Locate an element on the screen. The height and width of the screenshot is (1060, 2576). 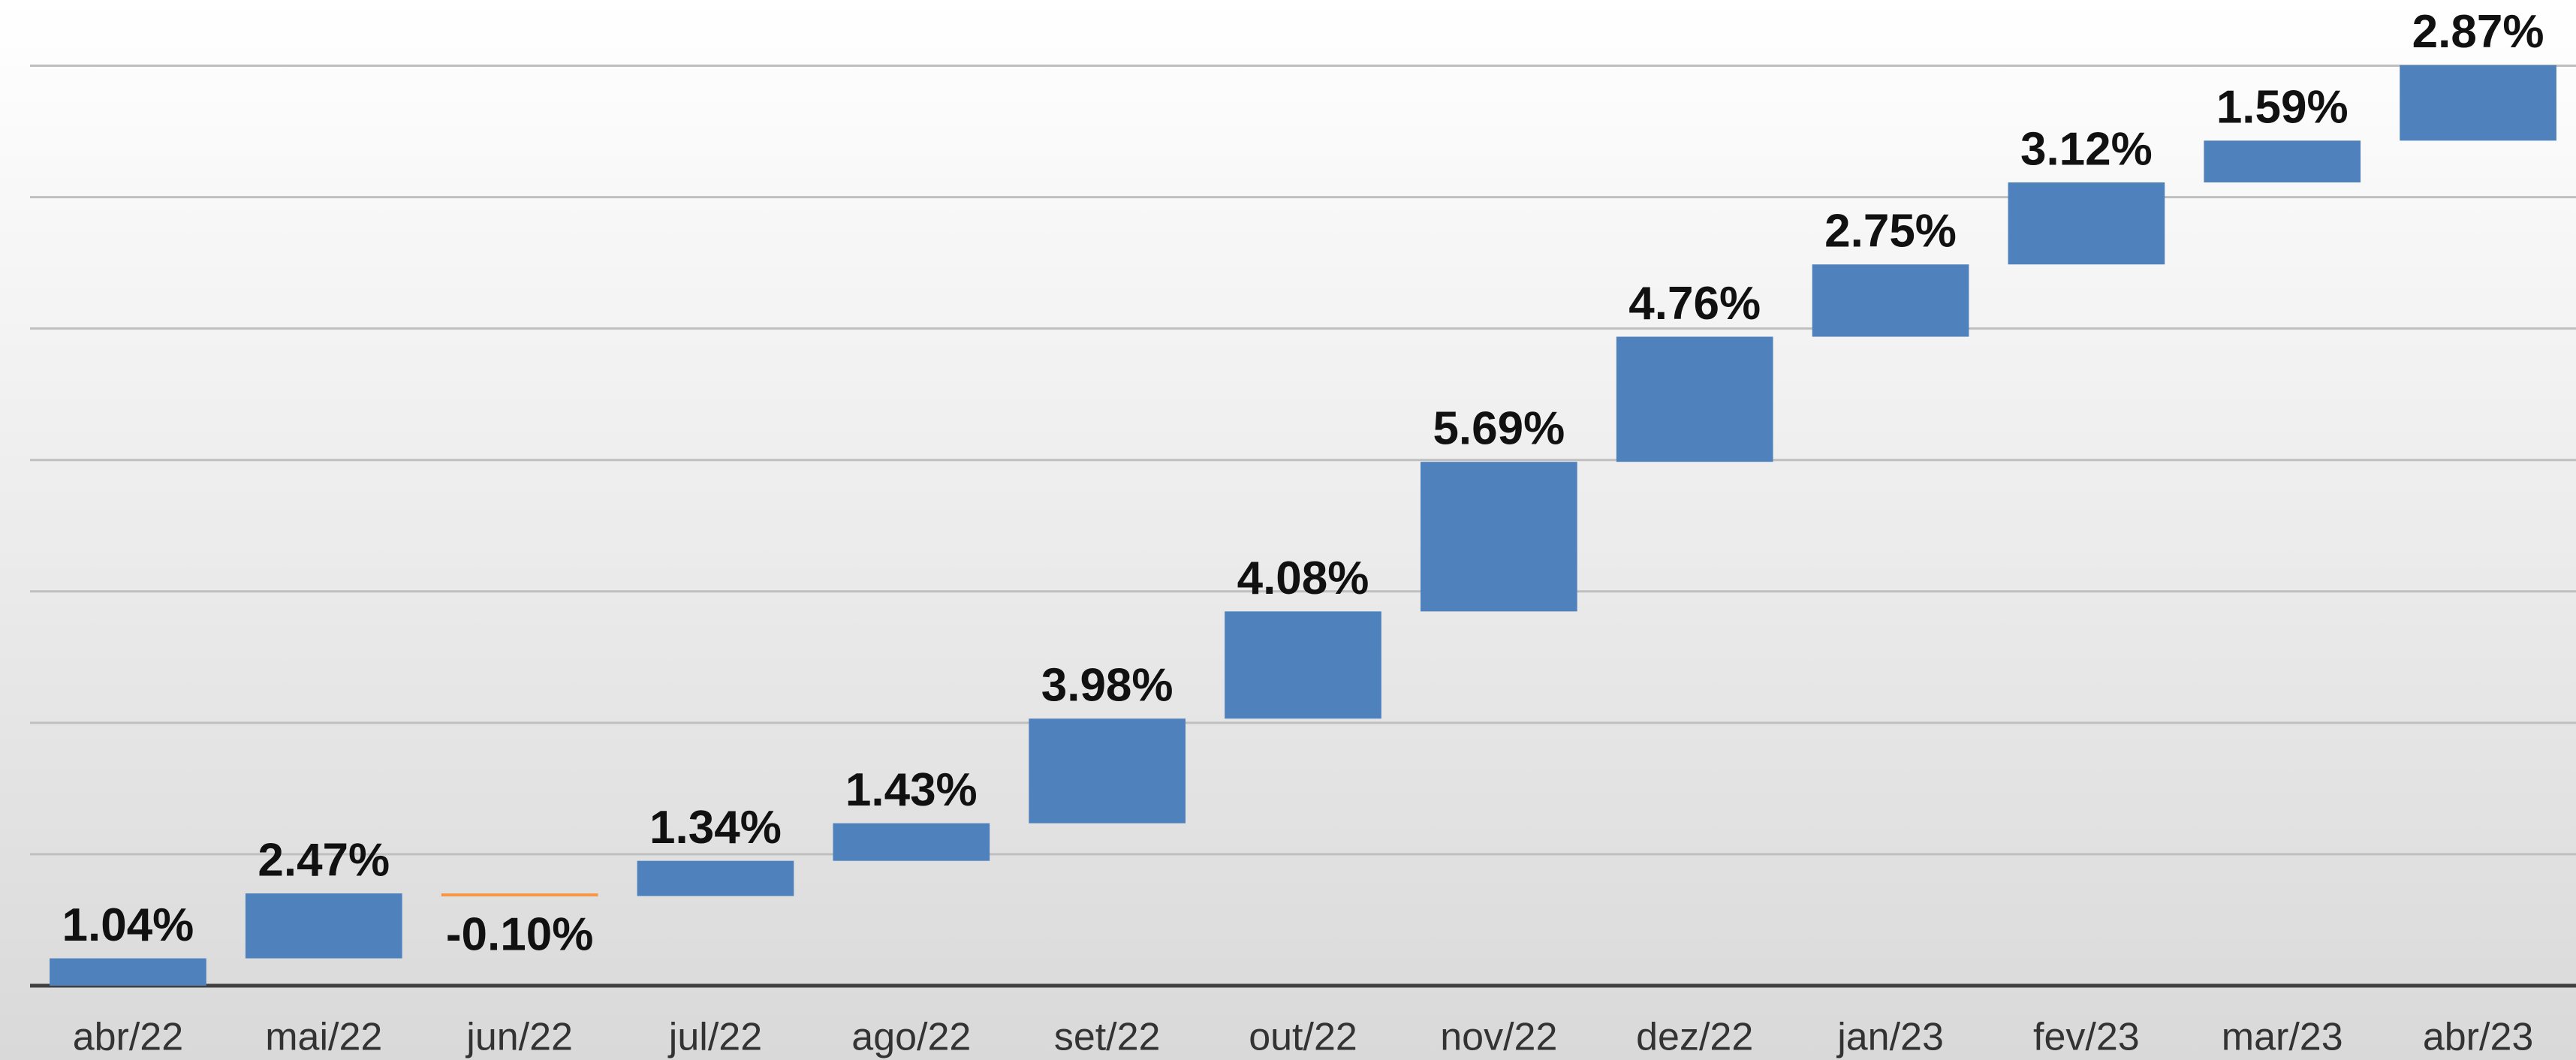
value-label: 2.75% is located at coordinates (1890, 231).